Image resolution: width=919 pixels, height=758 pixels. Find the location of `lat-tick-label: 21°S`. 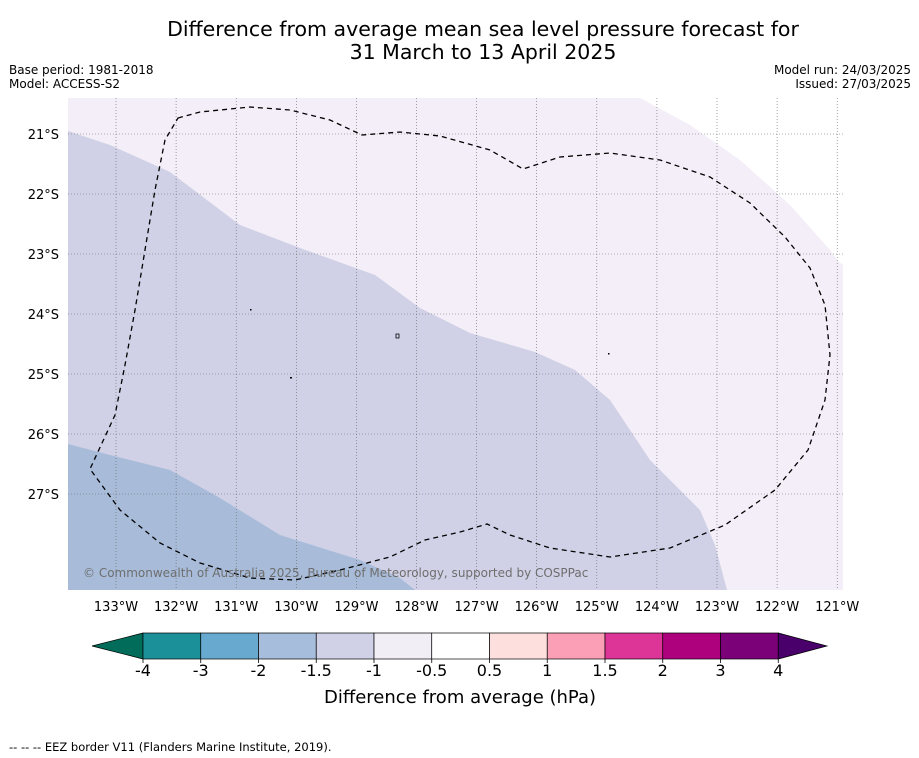

lat-tick-label: 21°S is located at coordinates (43, 135).